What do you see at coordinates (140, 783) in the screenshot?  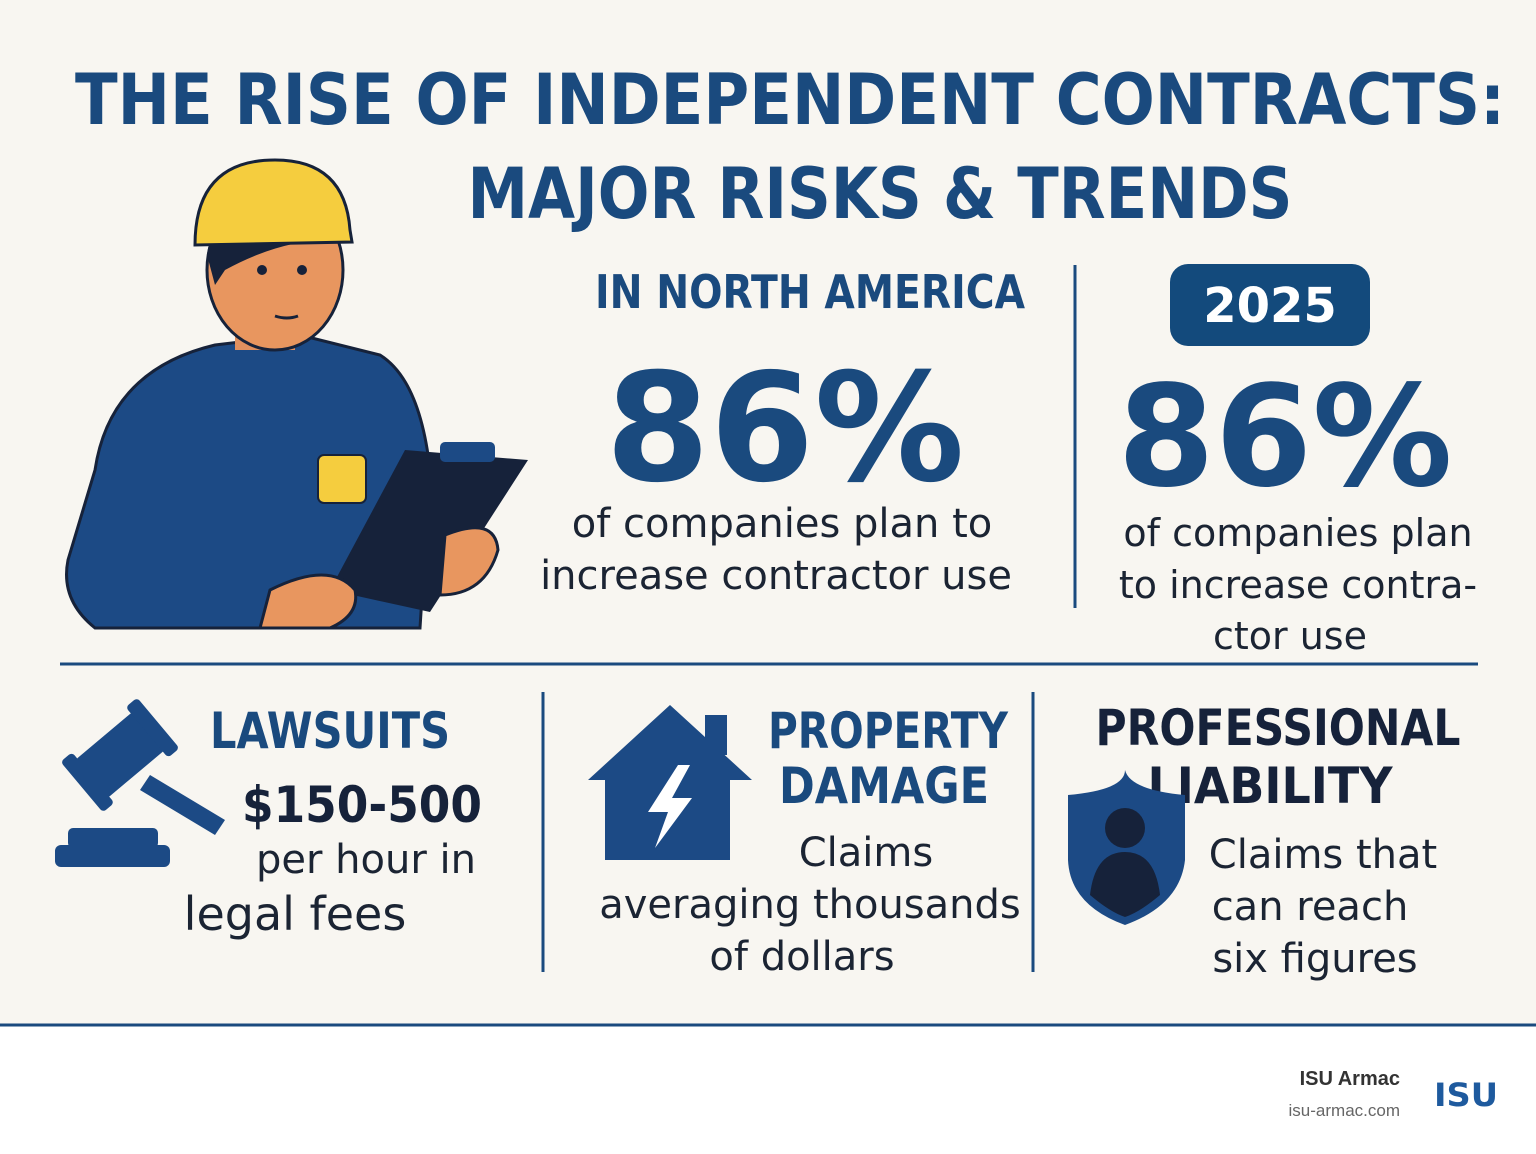 I see `gavel-icon` at bounding box center [140, 783].